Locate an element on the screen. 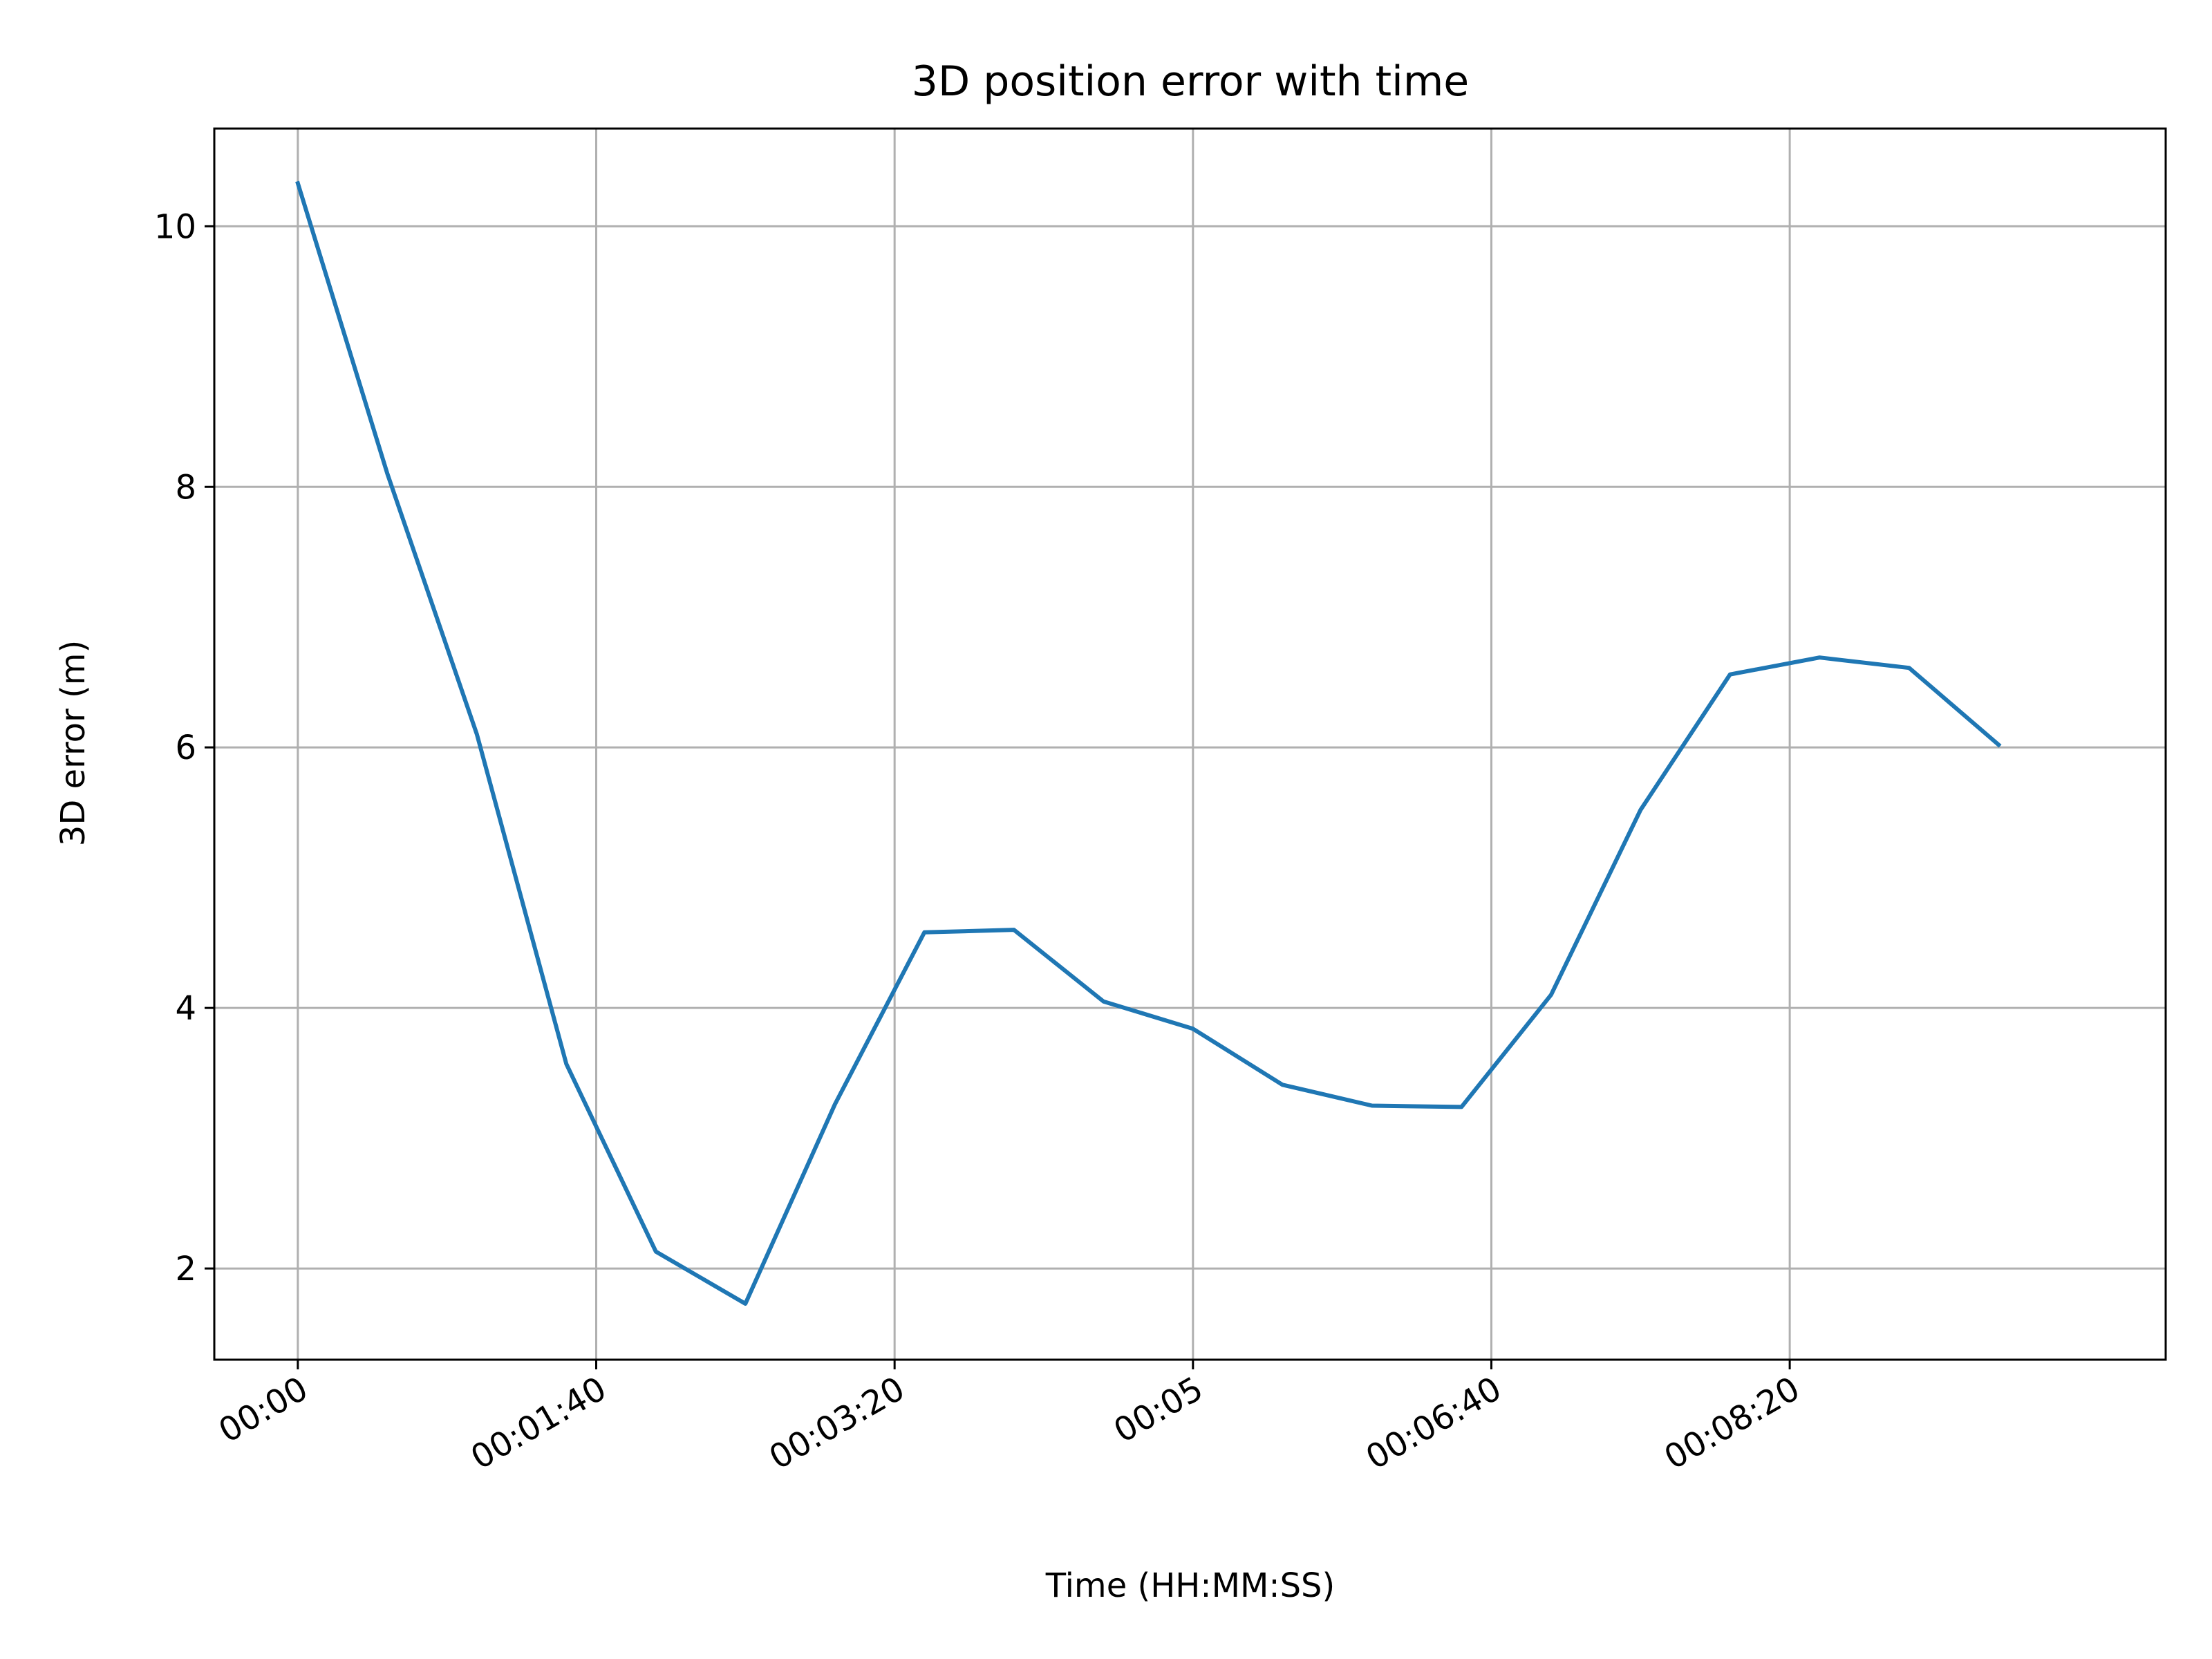  y-tick-label: 8 is located at coordinates (185, 488).